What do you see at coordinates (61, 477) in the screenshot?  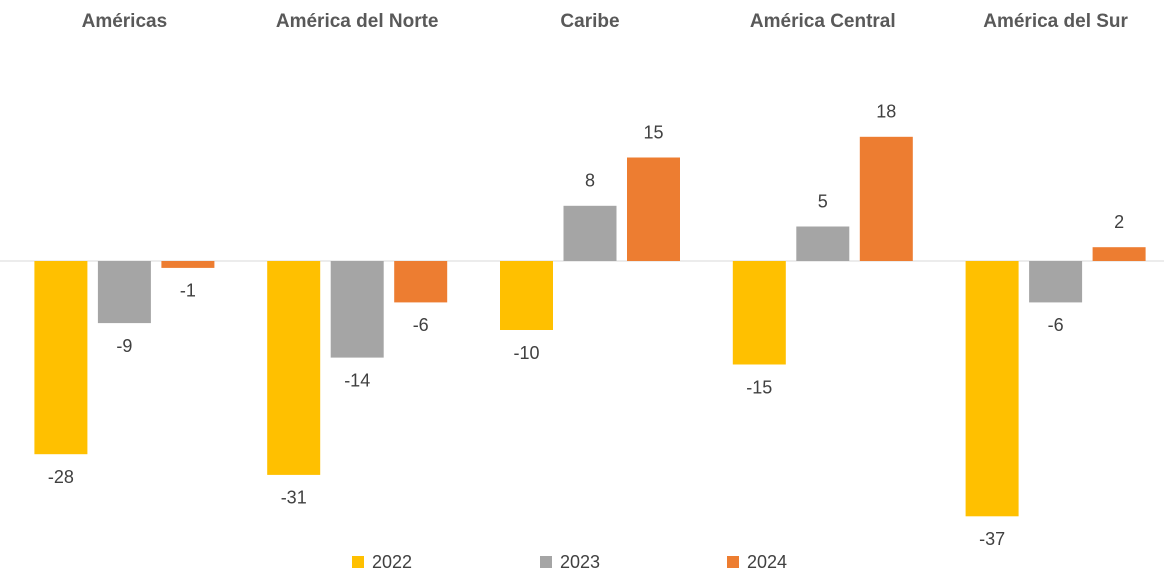 I see `data-label: -28` at bounding box center [61, 477].